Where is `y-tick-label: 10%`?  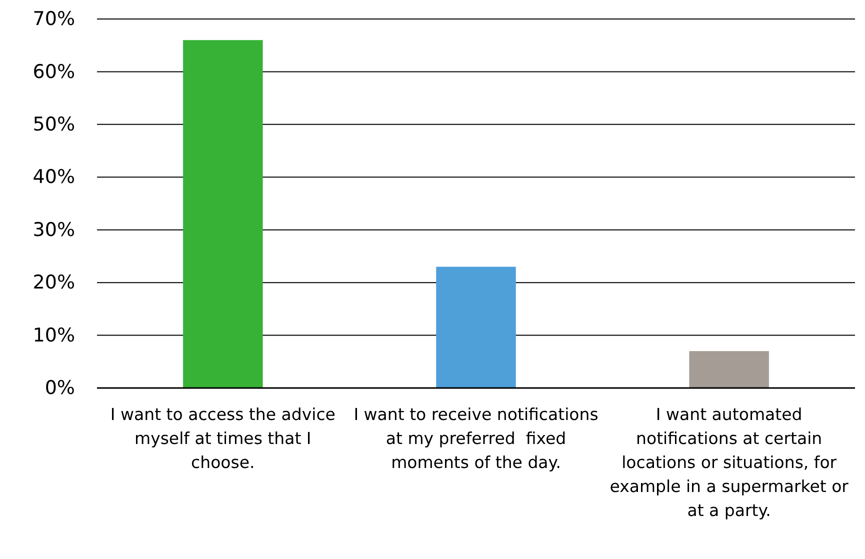 y-tick-label: 10% is located at coordinates (53, 335).